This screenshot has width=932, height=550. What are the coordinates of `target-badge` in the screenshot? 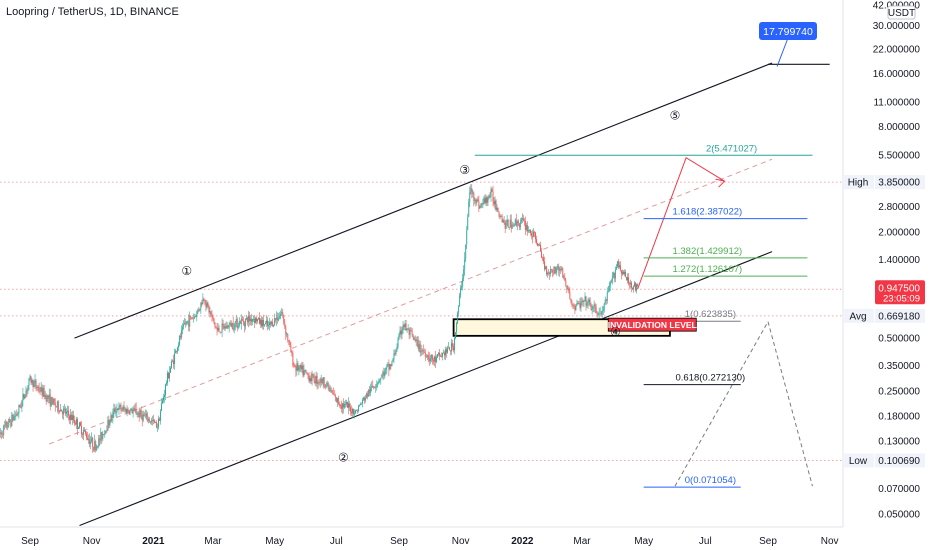 It's located at (788, 31).